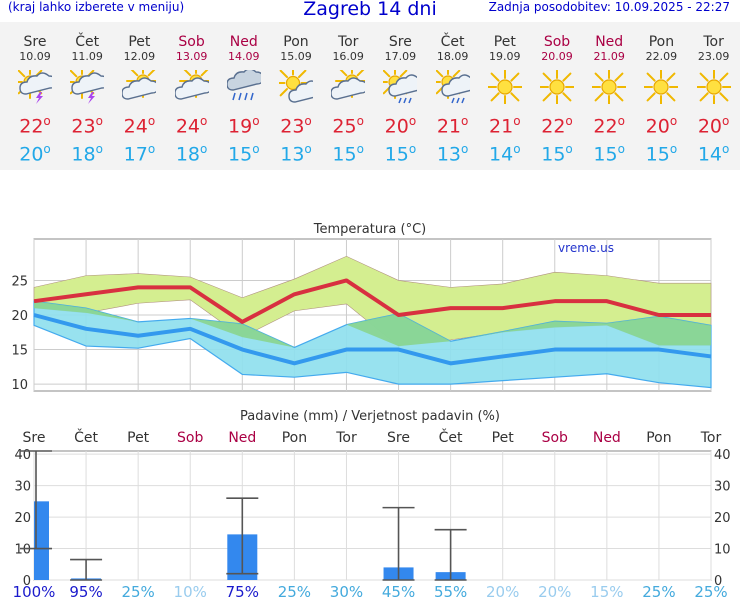  What do you see at coordinates (243, 85) in the screenshot?
I see `cloud-rain-icon` at bounding box center [243, 85].